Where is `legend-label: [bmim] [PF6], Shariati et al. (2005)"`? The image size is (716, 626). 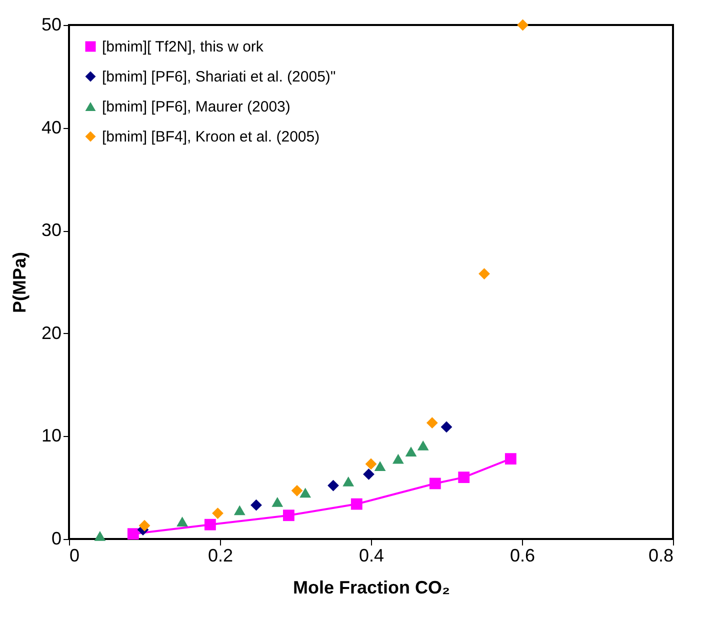 legend-label: [bmim] [PF6], Shariati et al. (2005)" is located at coordinates (219, 77).